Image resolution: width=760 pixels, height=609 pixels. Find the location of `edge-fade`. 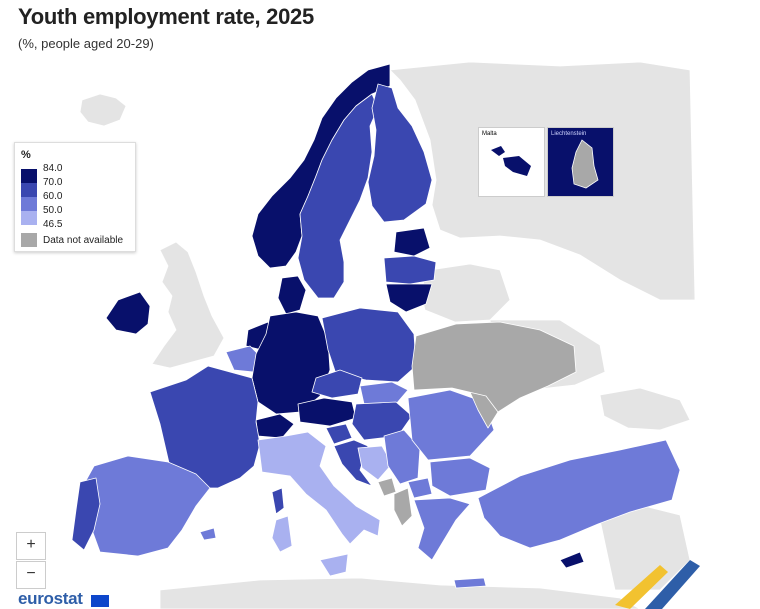

edge-fade is located at coordinates (725, 332).